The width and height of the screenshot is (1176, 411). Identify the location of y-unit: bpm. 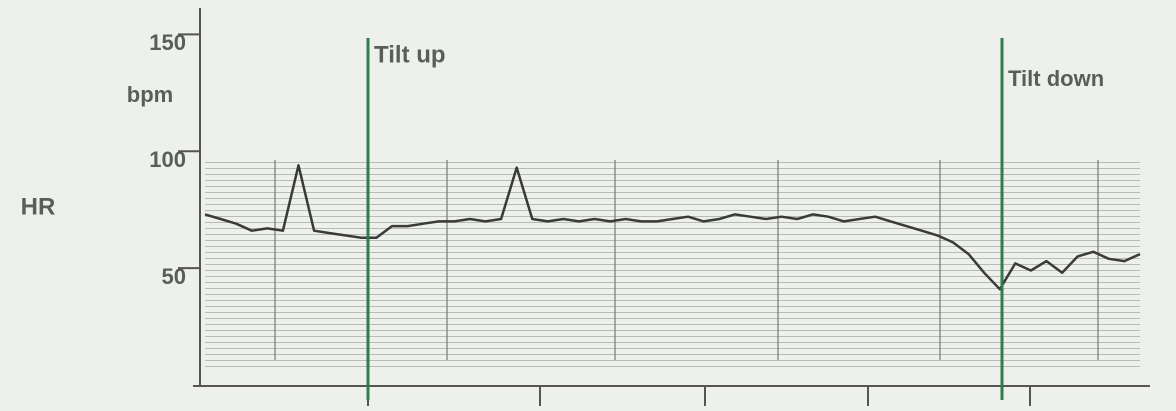
(150, 94).